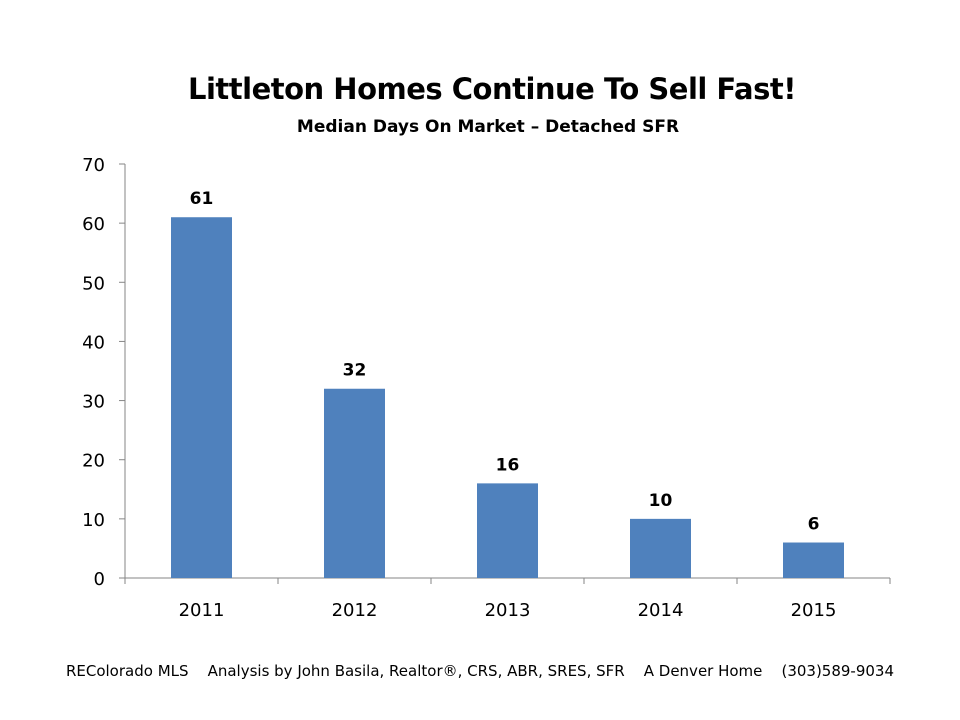 This screenshot has width=960, height=720. What do you see at coordinates (508, 465) in the screenshot?
I see `data-label-2013: 16` at bounding box center [508, 465].